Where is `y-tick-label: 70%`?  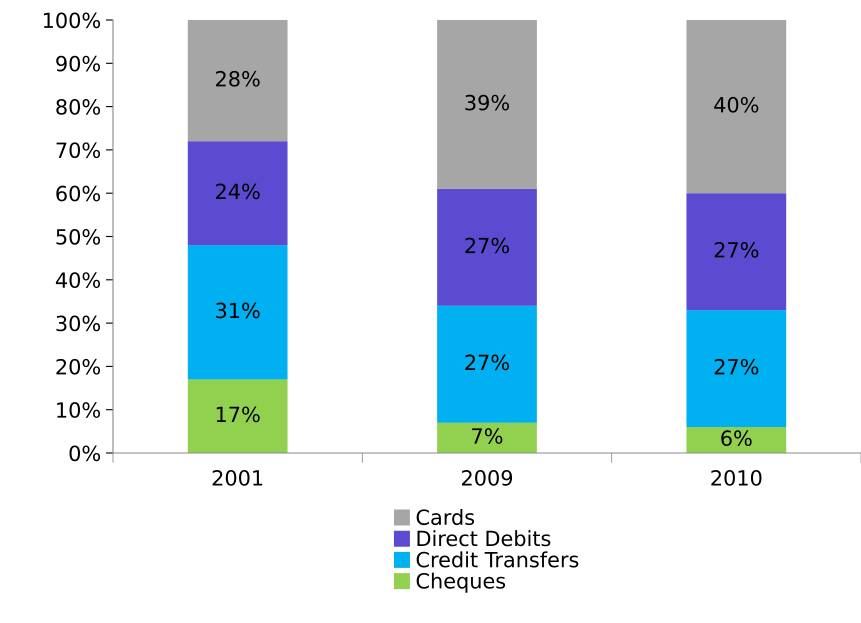 y-tick-label: 70% is located at coordinates (78, 150).